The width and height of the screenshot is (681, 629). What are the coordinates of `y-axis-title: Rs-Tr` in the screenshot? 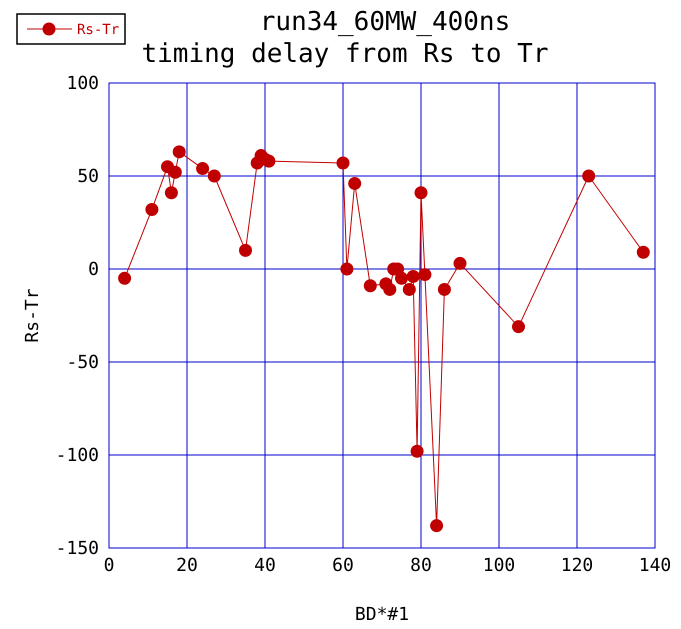 It's located at (32, 315).